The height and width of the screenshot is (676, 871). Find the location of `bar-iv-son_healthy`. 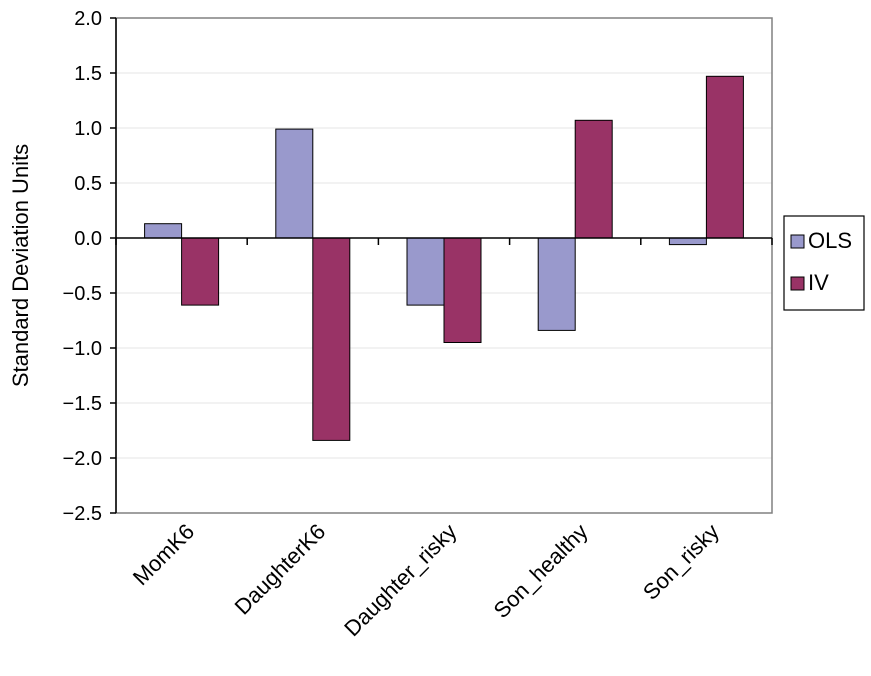

bar-iv-son_healthy is located at coordinates (593, 179).